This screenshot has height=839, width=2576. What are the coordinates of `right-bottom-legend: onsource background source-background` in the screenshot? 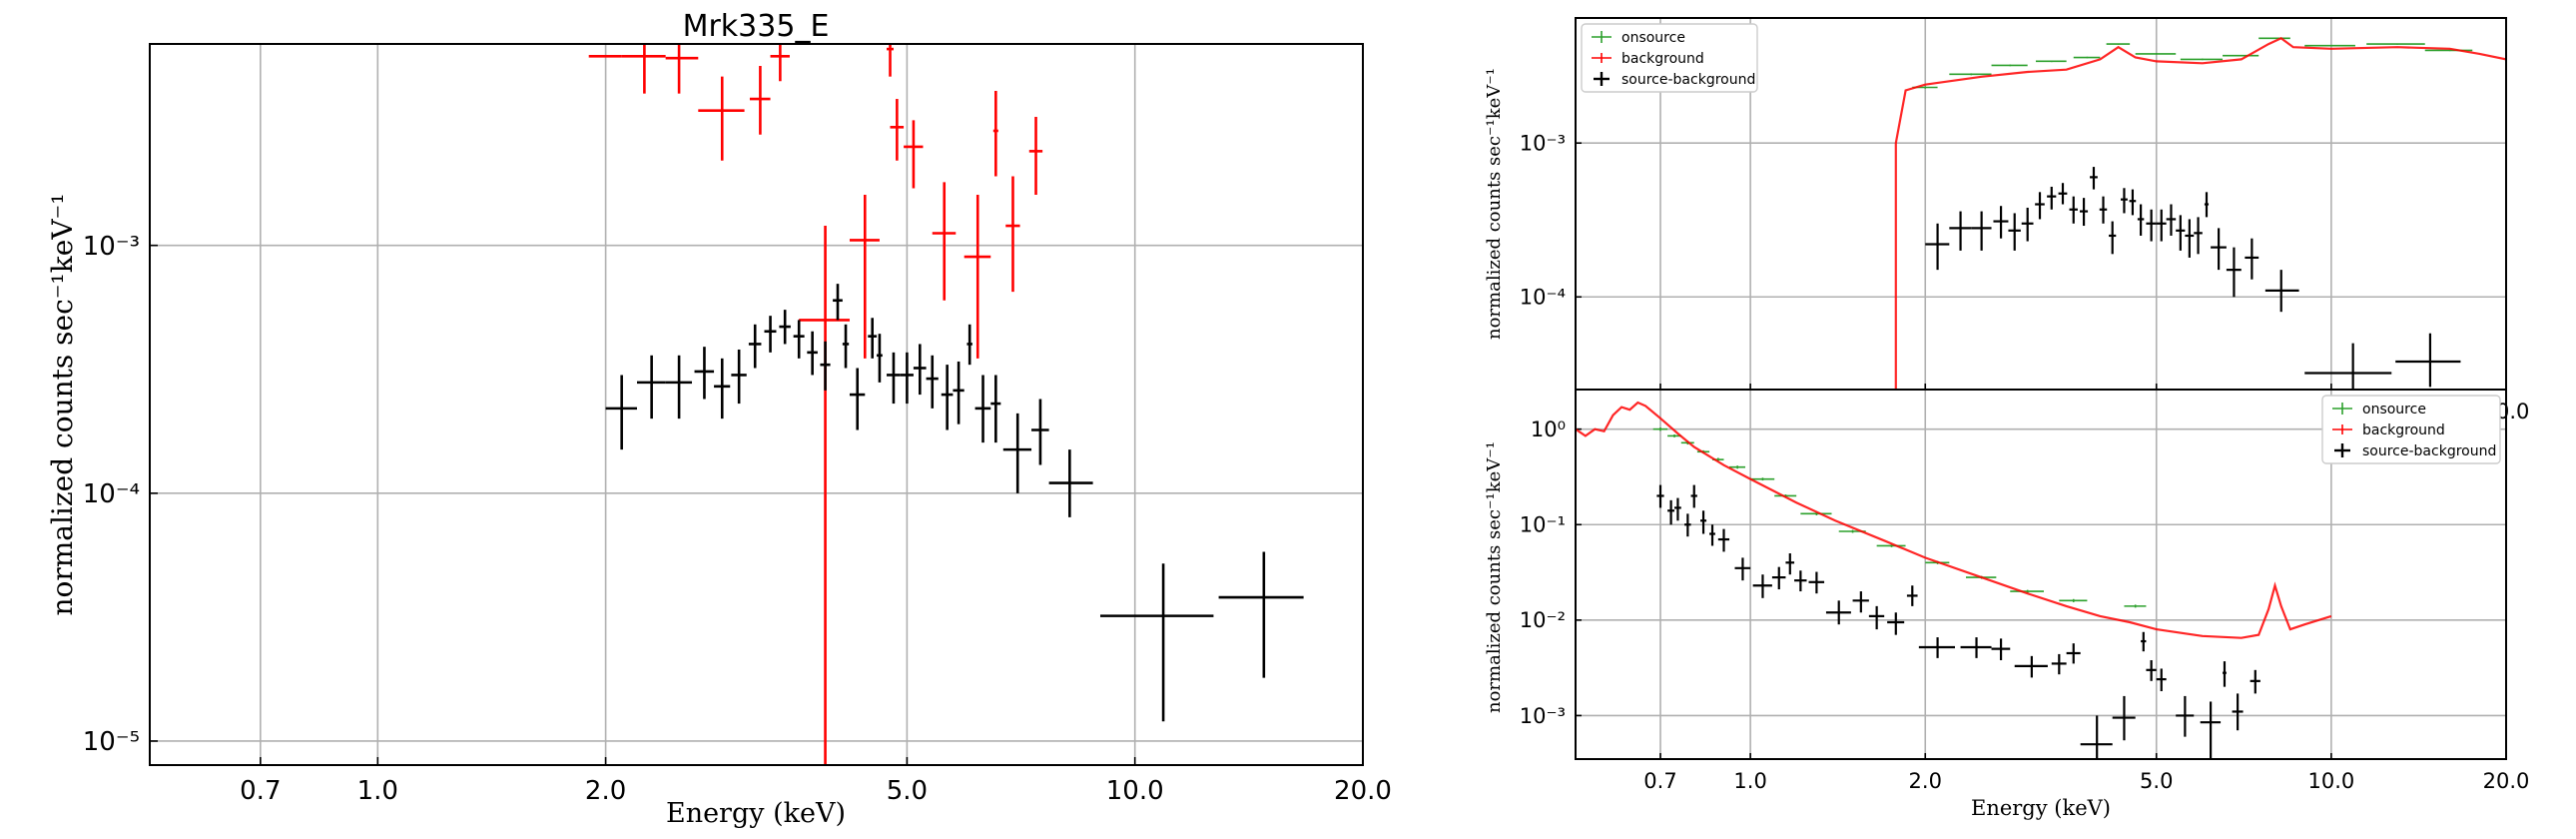 It's located at (2411, 430).